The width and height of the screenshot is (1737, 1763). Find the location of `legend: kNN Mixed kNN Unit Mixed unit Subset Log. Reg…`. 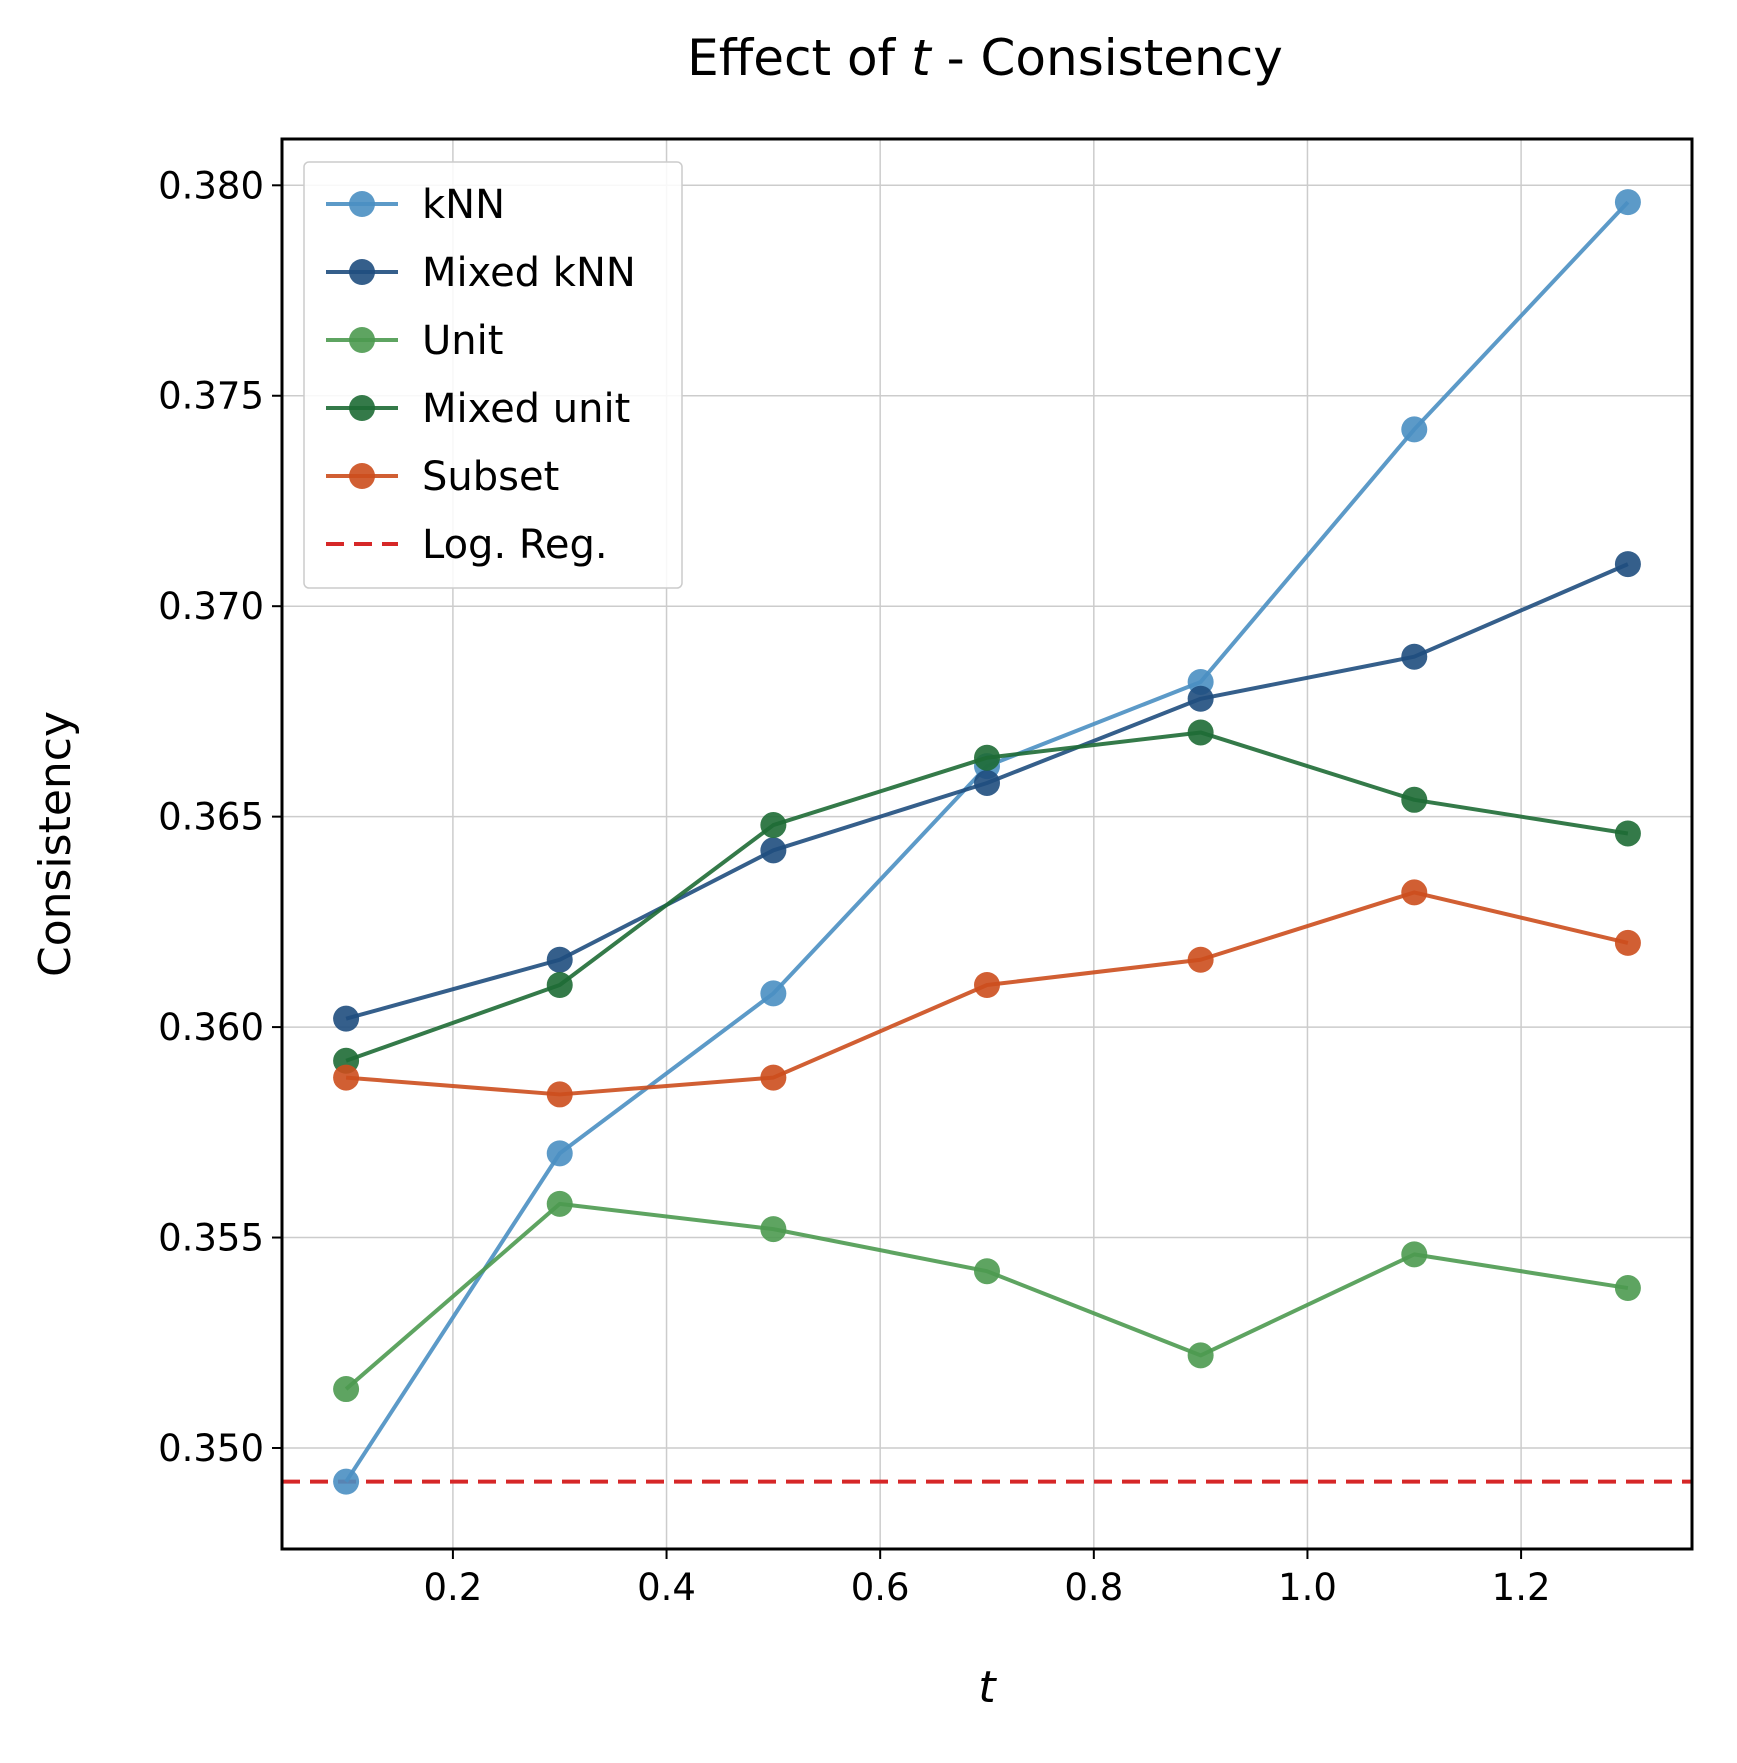

legend: kNN Mixed kNN Unit Mixed unit Subset Log. Reg… is located at coordinates (493, 375).